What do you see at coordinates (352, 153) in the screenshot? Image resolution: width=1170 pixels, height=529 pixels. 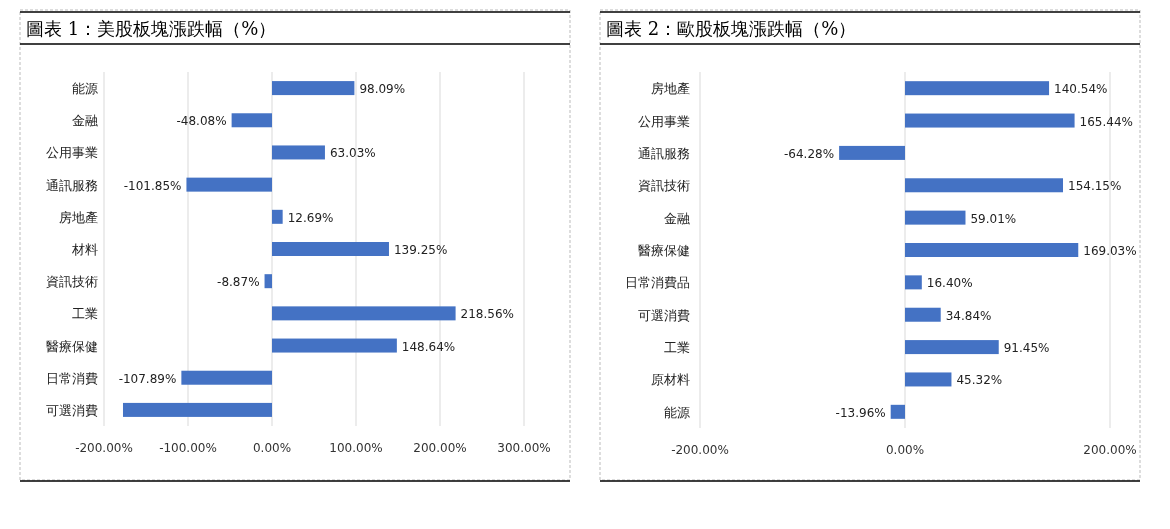 I see `data-label: 63.03%` at bounding box center [352, 153].